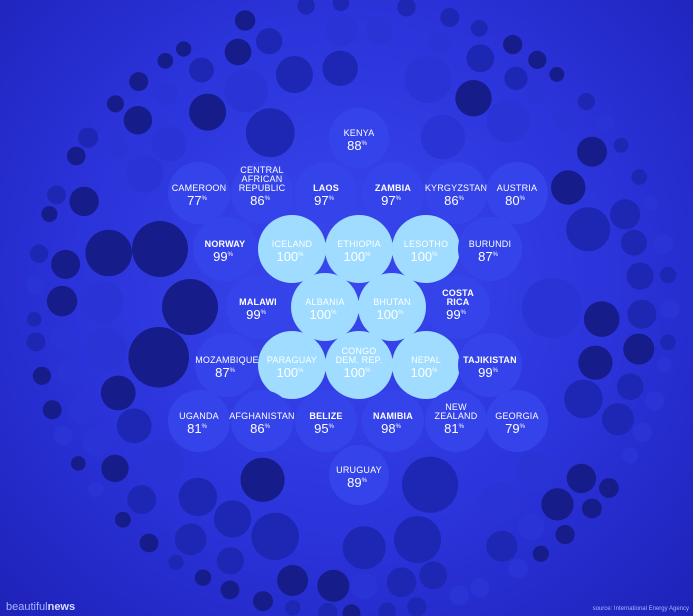 The image size is (693, 616). Describe the element at coordinates (359, 355) in the screenshot. I see `country-label: CONGO DEM. REP.` at that location.